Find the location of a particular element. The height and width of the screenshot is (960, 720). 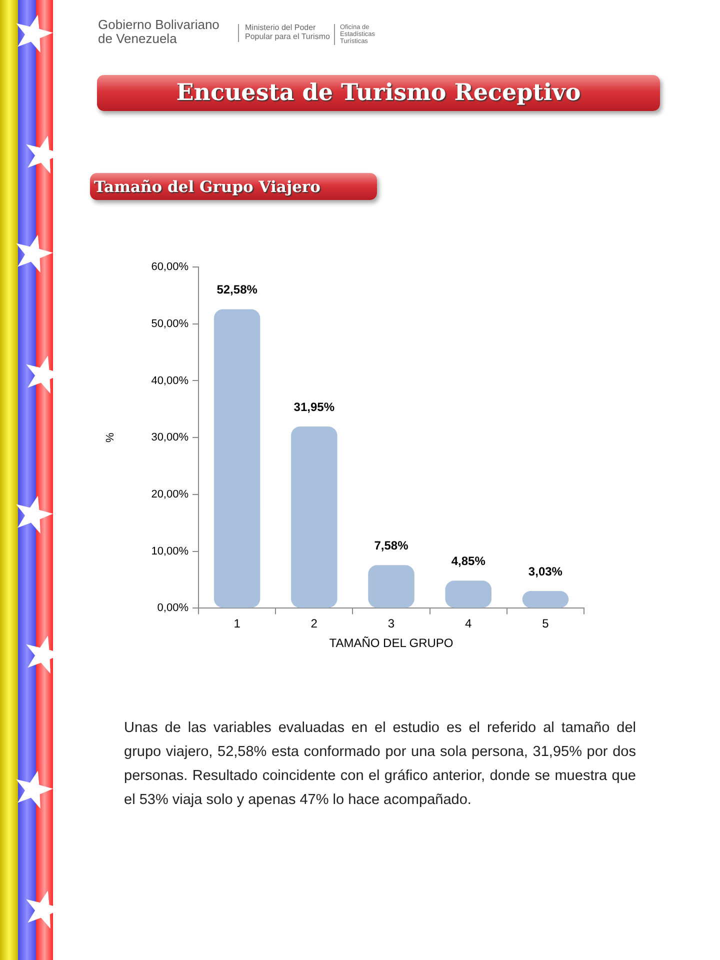

y-tick-label: 60,00% is located at coordinates (170, 267).